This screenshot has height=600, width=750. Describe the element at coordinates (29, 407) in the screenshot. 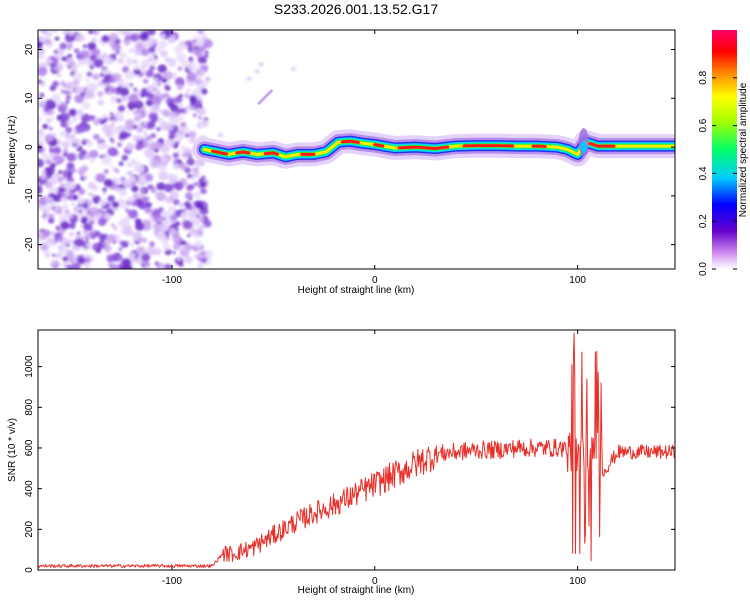

I see `snr-ytick-label: 800` at that location.